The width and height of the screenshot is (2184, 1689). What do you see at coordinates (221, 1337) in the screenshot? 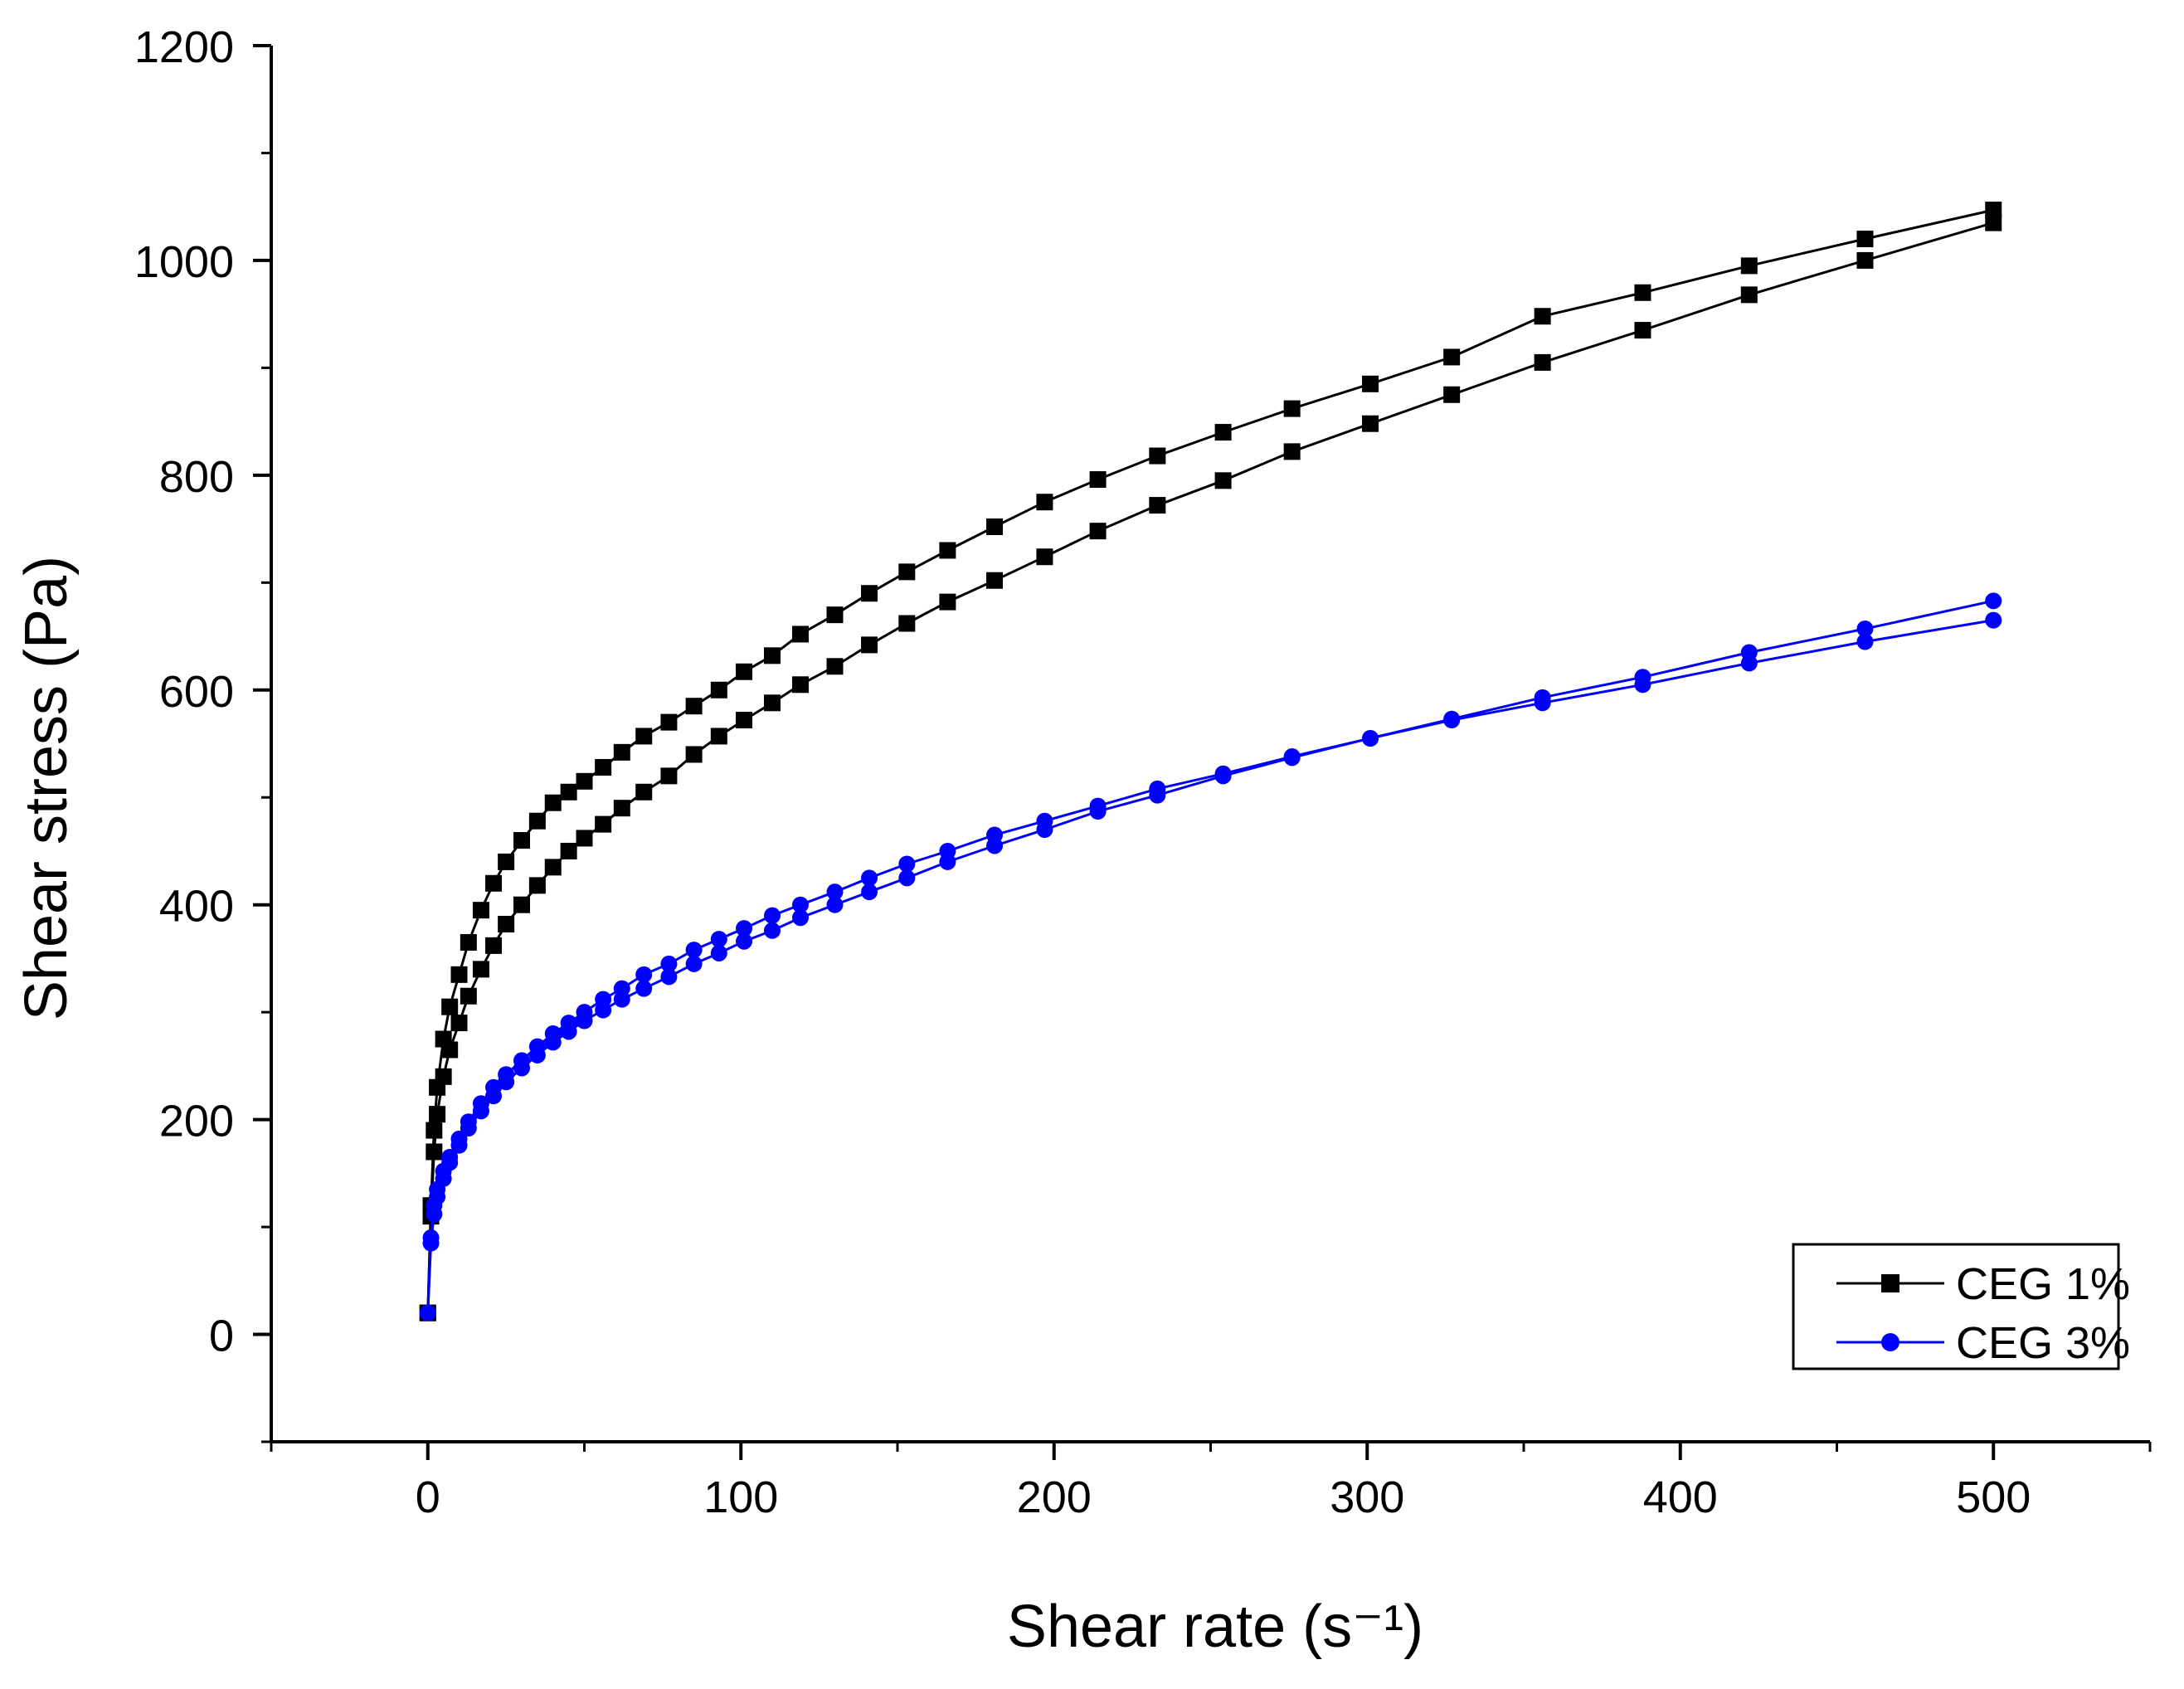
I see `y-tick-label: 0` at bounding box center [221, 1337].